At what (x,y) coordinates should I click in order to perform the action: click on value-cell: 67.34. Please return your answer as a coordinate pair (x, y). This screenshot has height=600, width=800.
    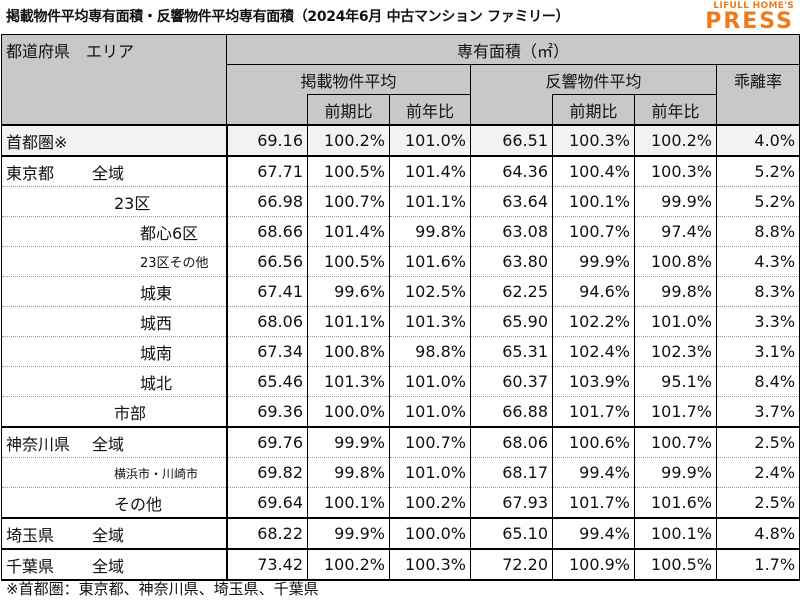
    Looking at the image, I should click on (267, 351).